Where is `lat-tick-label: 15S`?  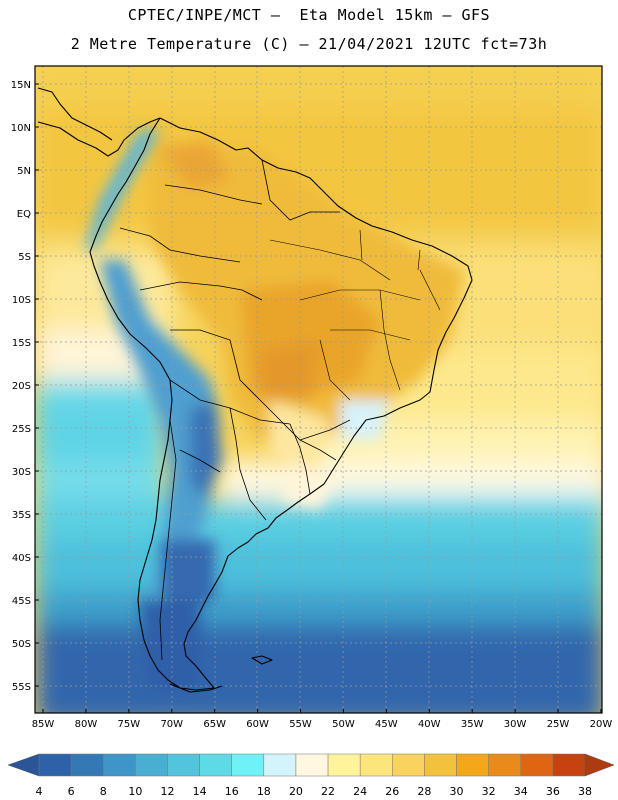 lat-tick-label: 15S is located at coordinates (21, 343).